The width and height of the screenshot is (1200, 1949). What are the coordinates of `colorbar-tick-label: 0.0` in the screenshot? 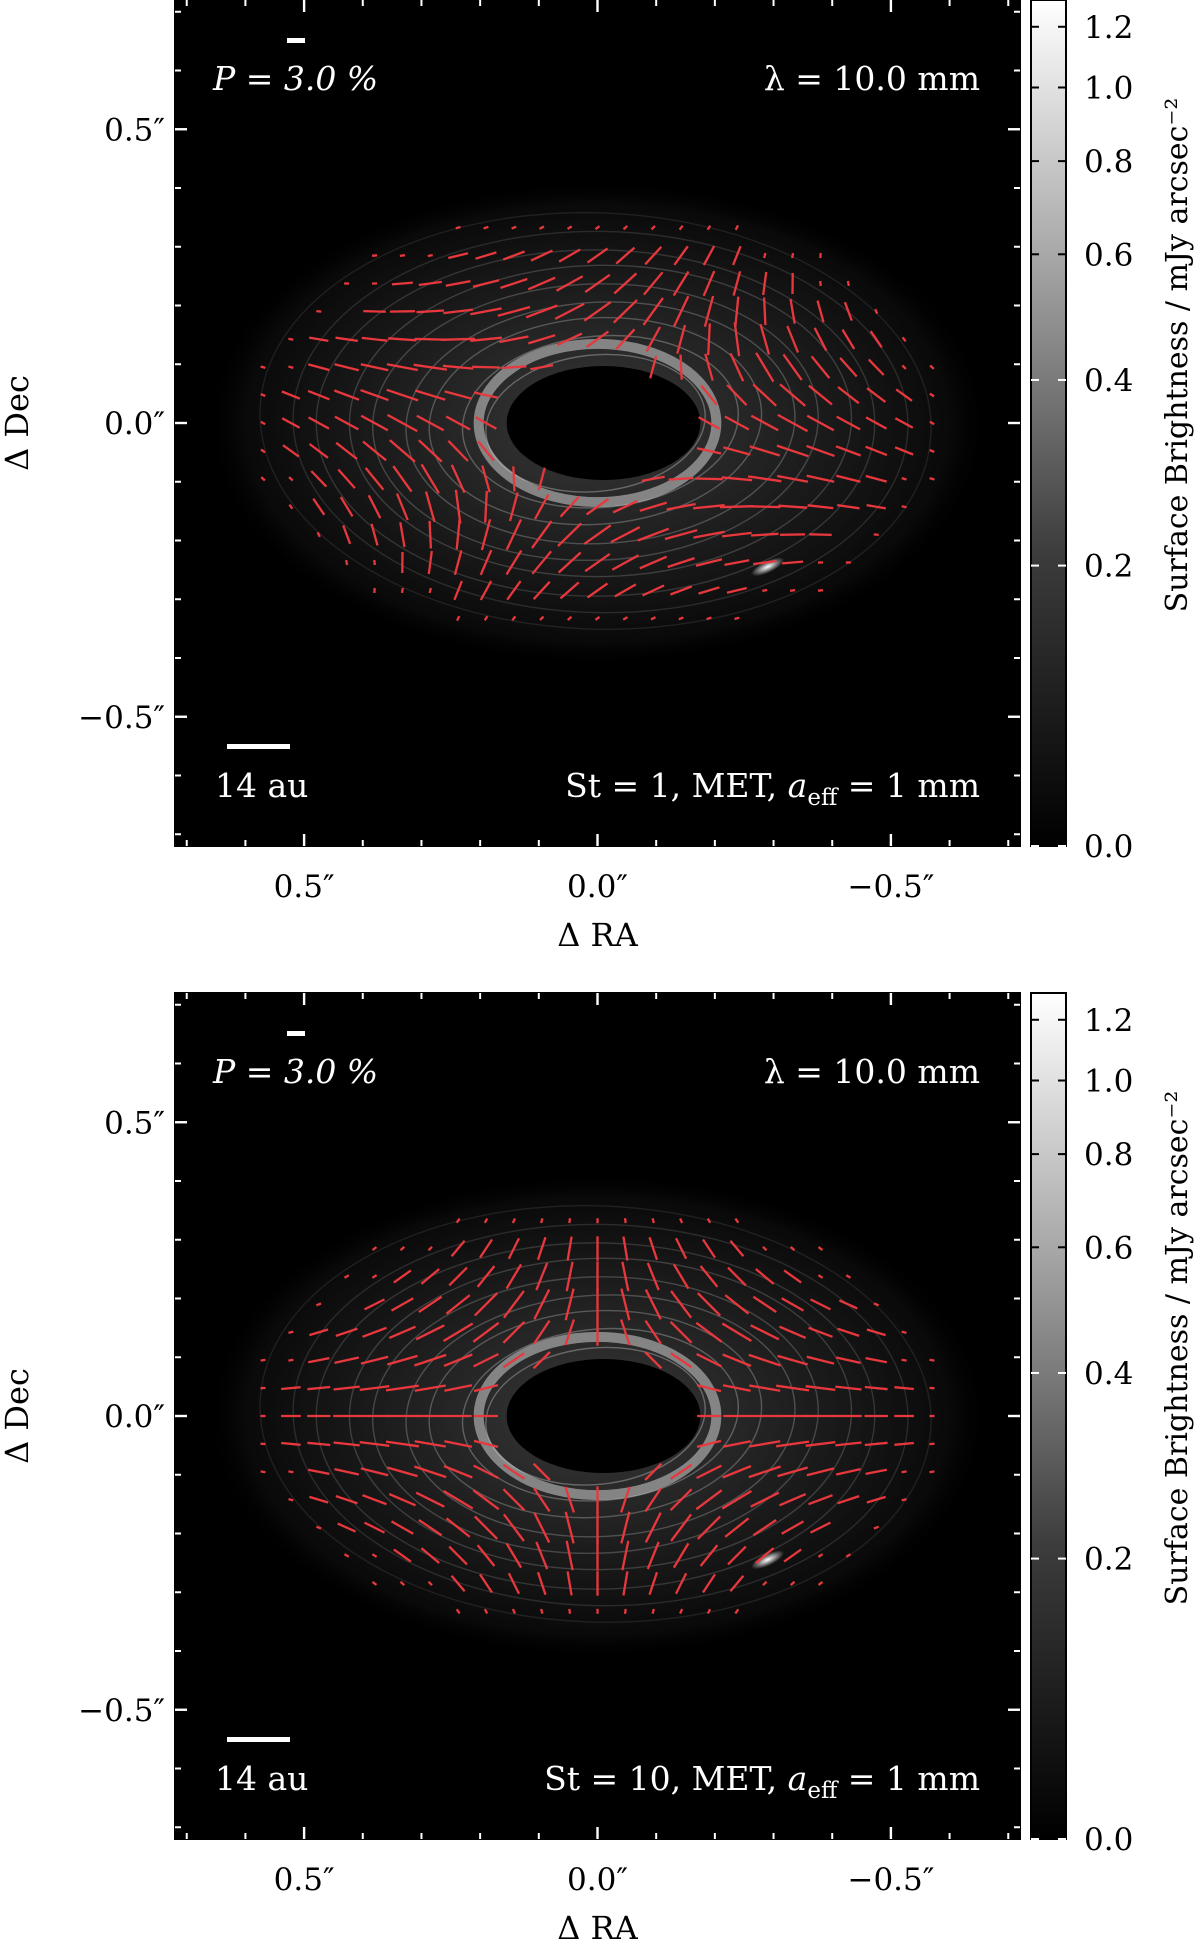 It's located at (1108, 1840).